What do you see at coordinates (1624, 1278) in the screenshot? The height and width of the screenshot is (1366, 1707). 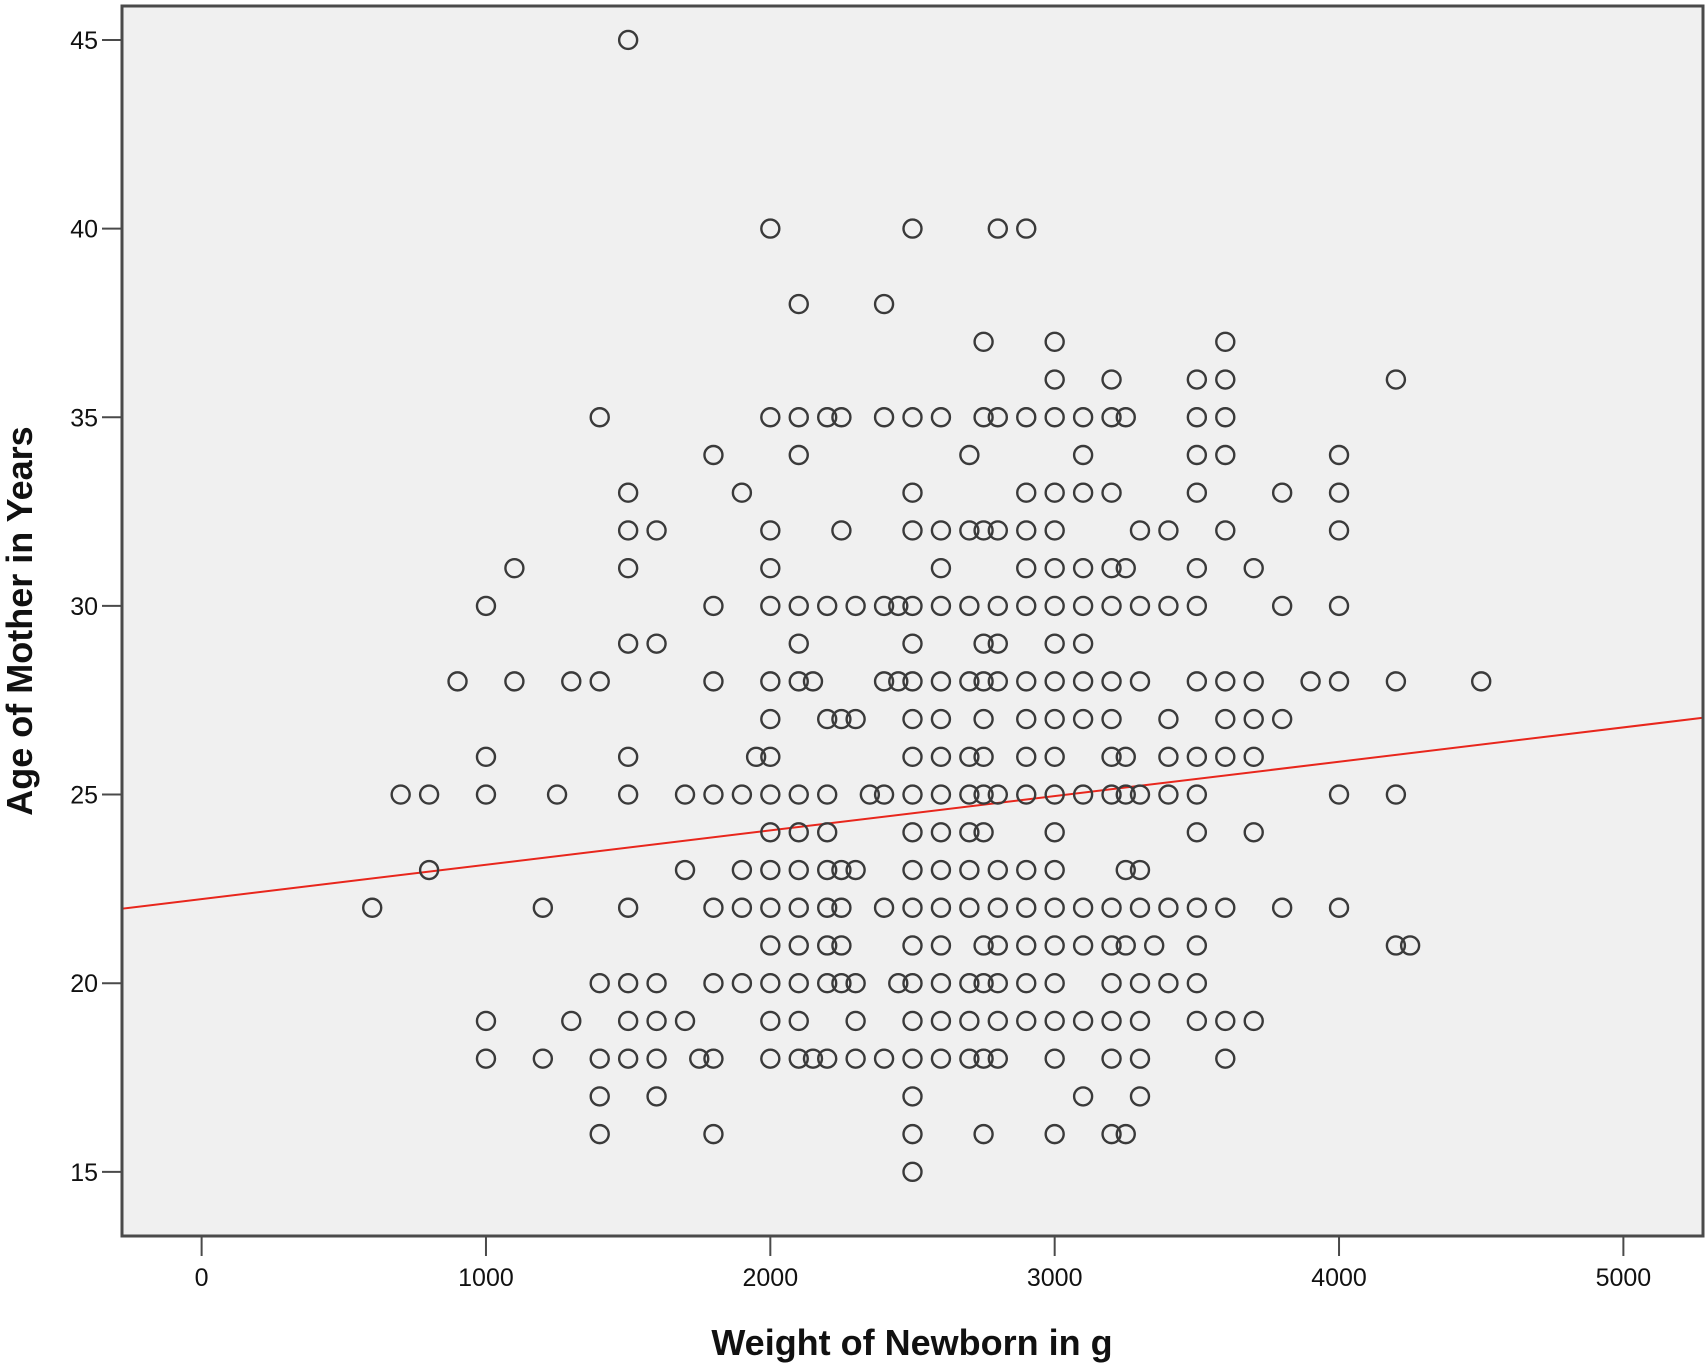 I see `x-tick-label: 5000` at bounding box center [1624, 1278].